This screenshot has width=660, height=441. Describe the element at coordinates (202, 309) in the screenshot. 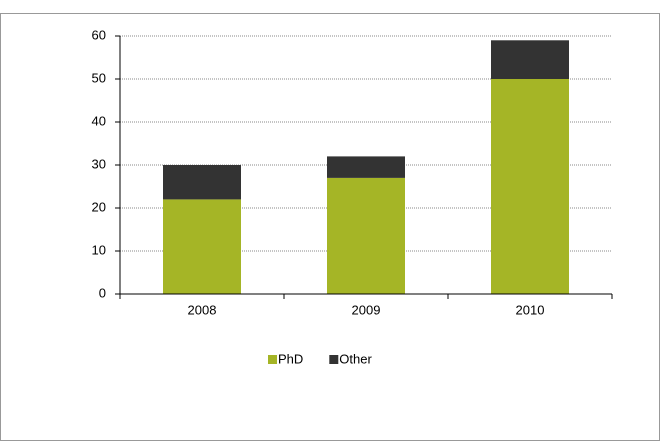

I see `x-tick-label: 2008` at that location.